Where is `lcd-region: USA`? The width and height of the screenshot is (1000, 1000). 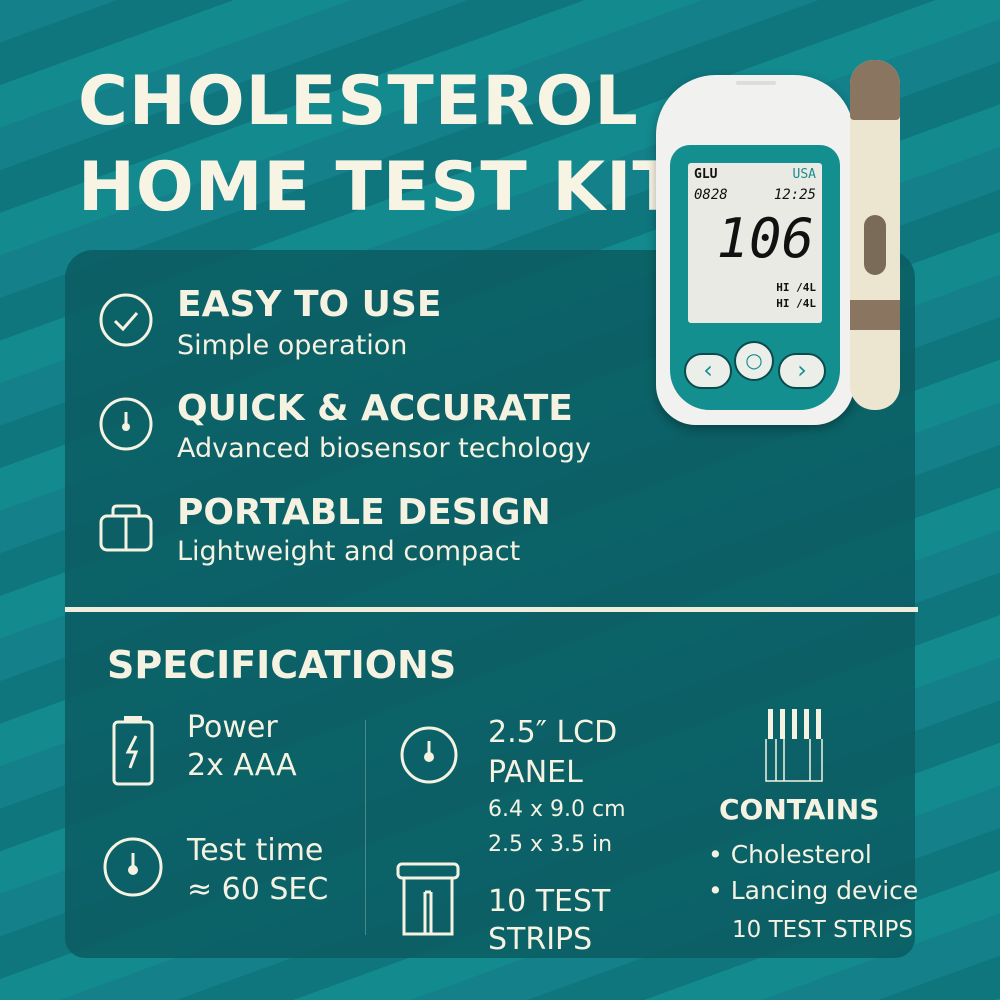 lcd-region: USA is located at coordinates (804, 174).